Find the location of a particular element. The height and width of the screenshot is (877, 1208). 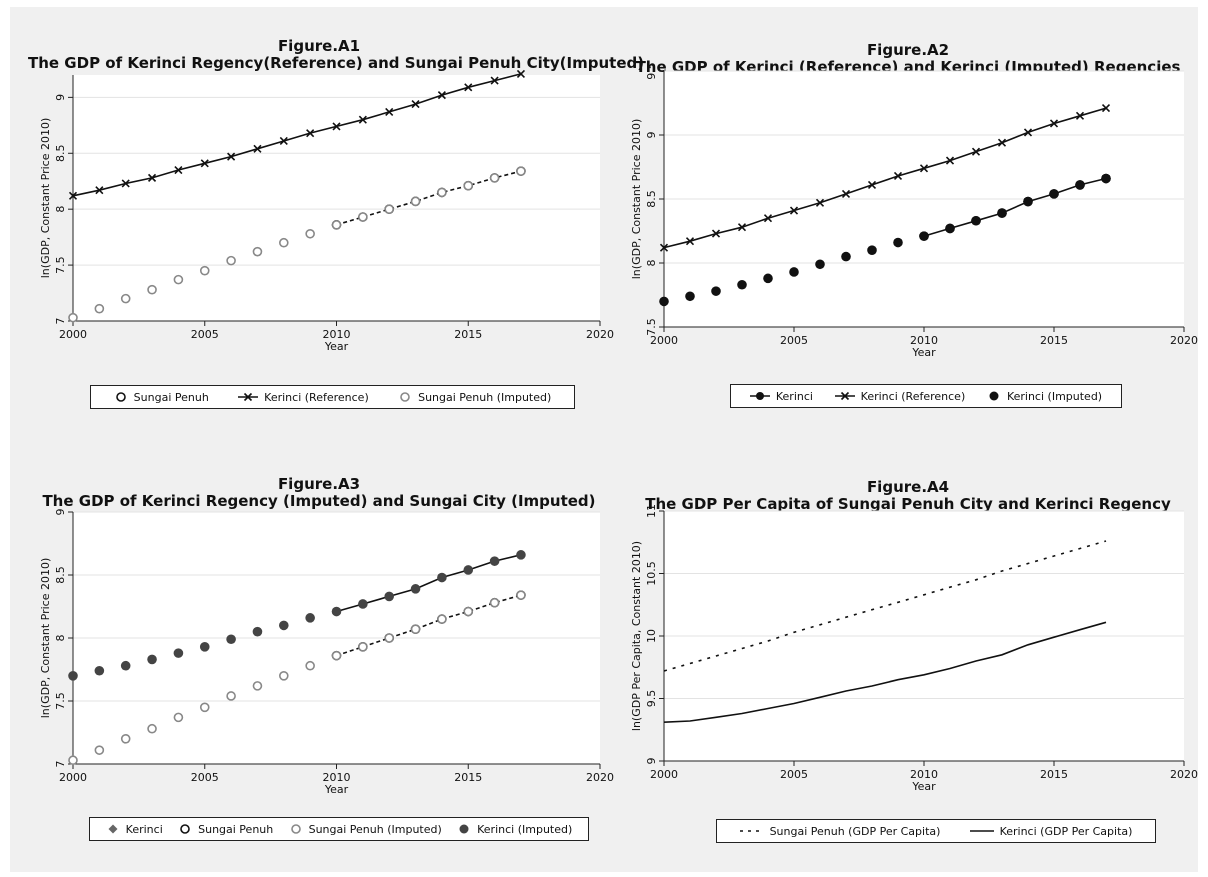

legend-label: Sungai Penuh (Imputed) is located at coordinates (375, 829).